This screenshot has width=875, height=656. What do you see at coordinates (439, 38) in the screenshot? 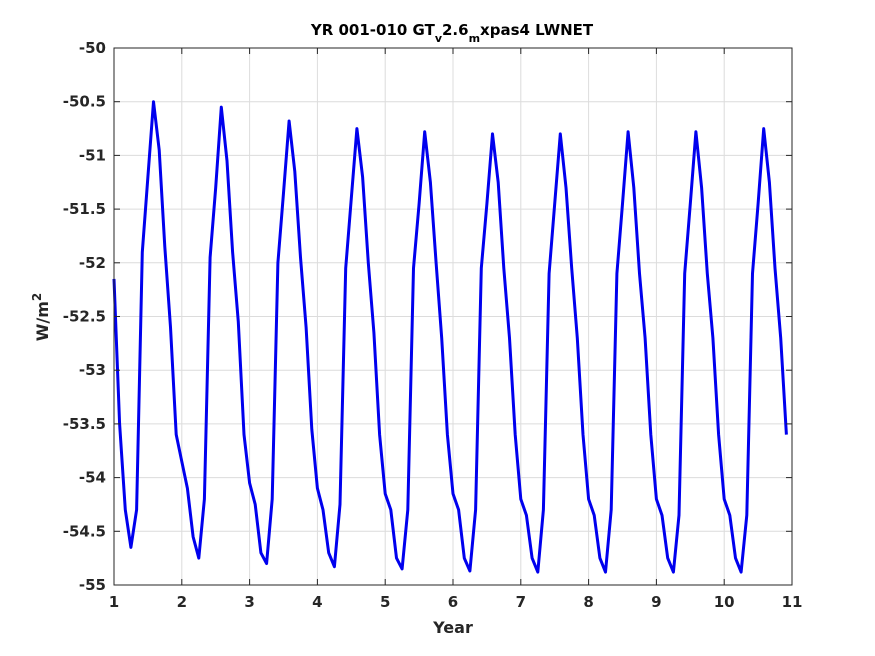
I see `chart-title-sub-v: v` at bounding box center [439, 38].